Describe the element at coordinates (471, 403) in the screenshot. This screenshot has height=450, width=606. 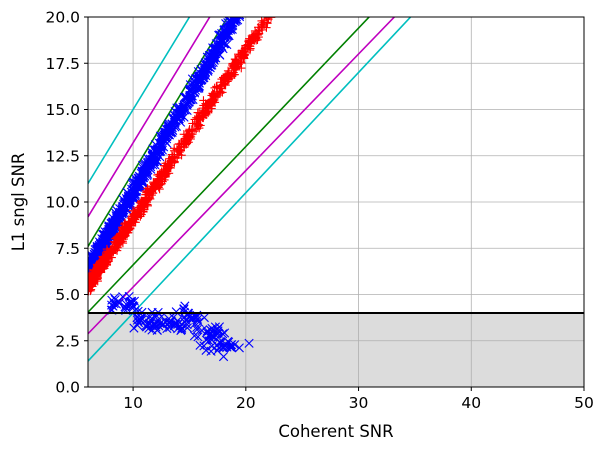
I see `x-tick-label: 40` at that location.